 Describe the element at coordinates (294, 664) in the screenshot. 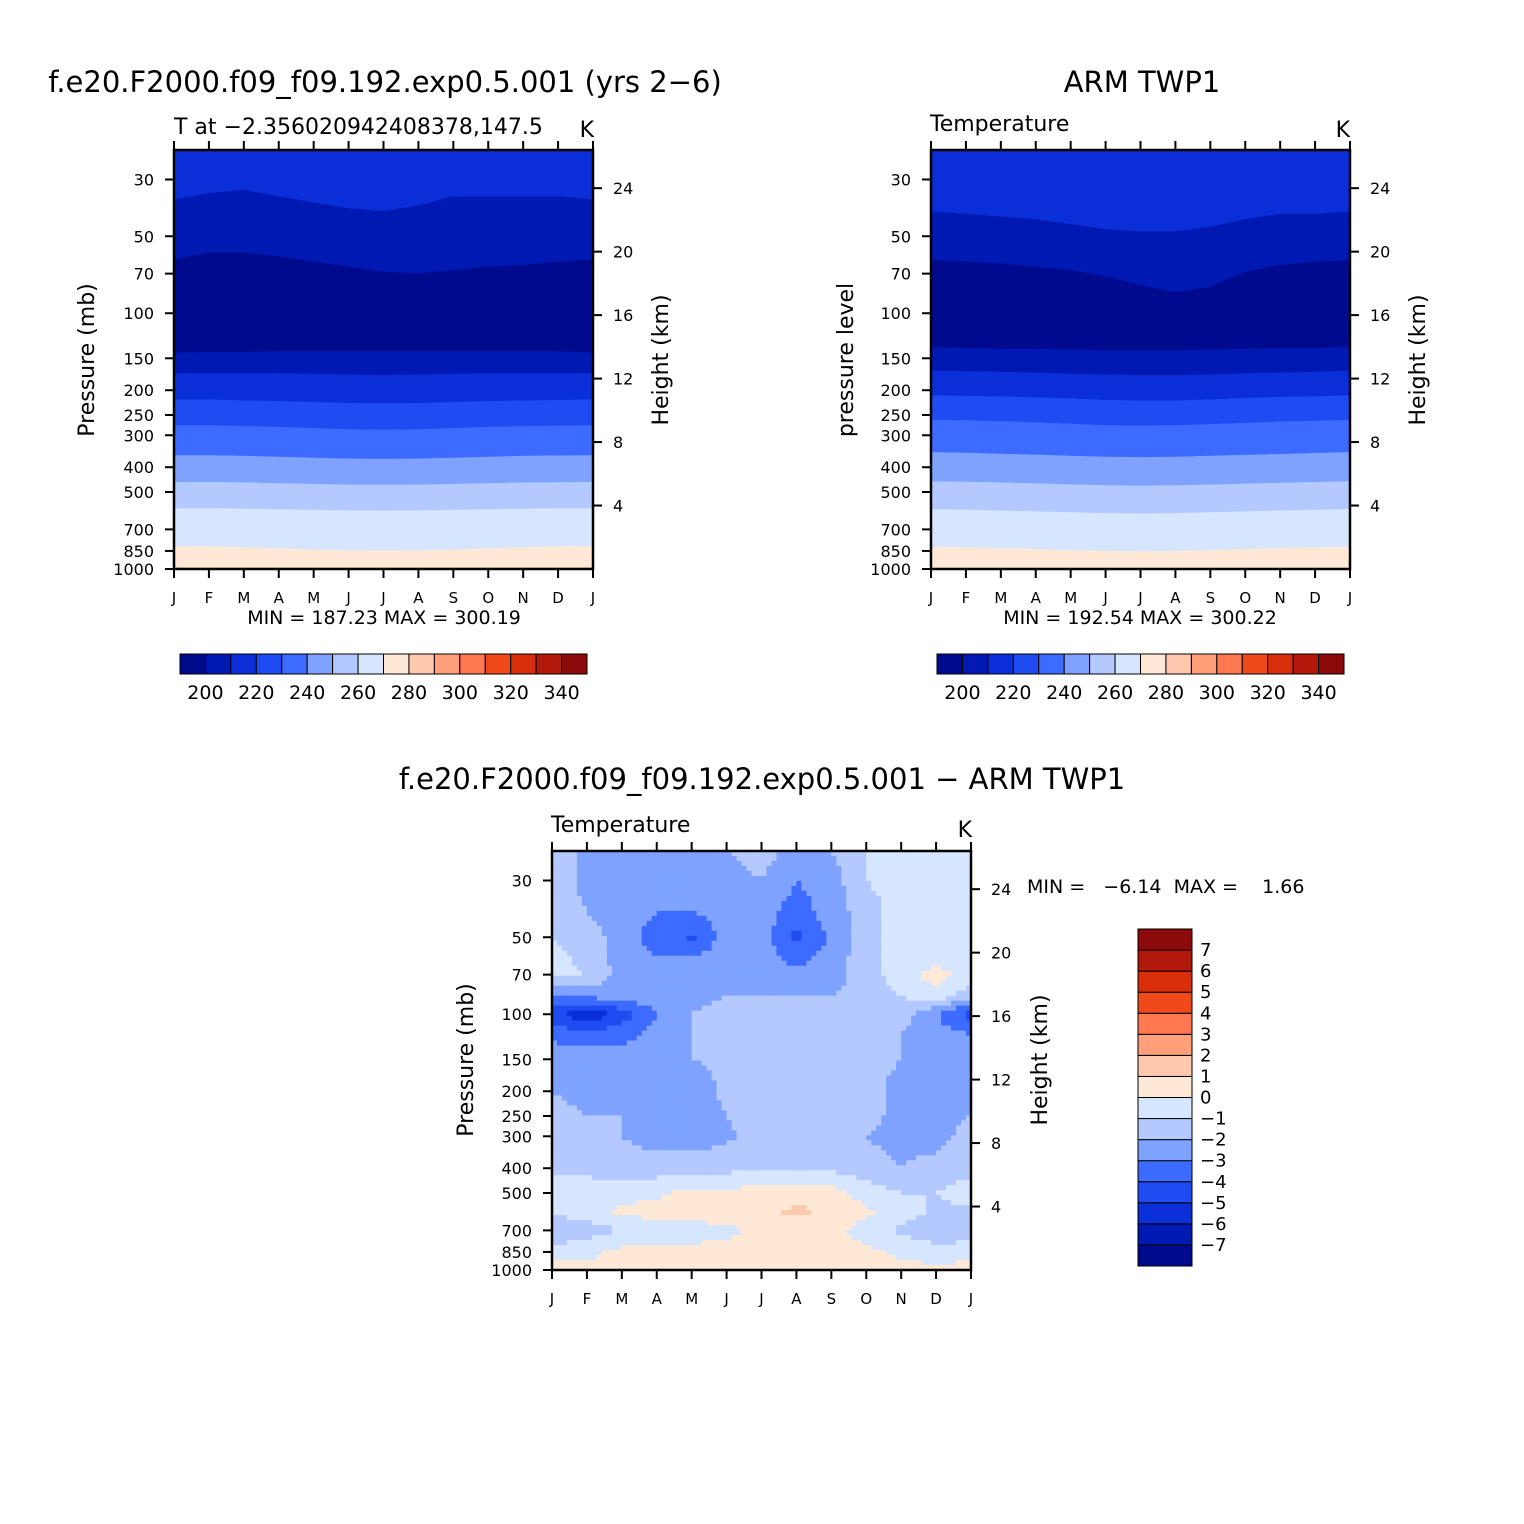

I see `colorbar-swatch` at that location.